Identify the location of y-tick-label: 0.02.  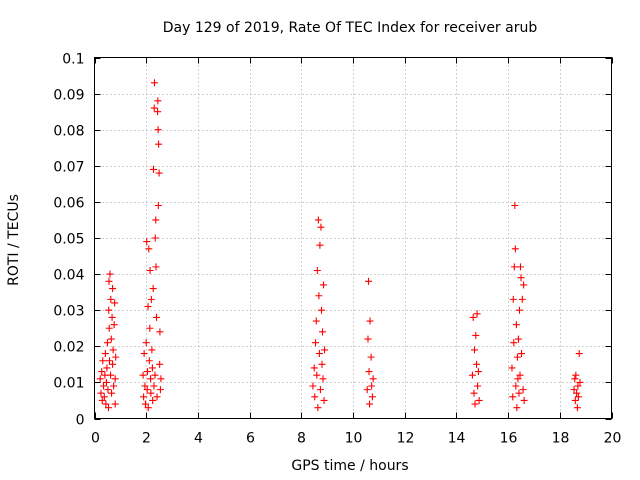
(68, 348).